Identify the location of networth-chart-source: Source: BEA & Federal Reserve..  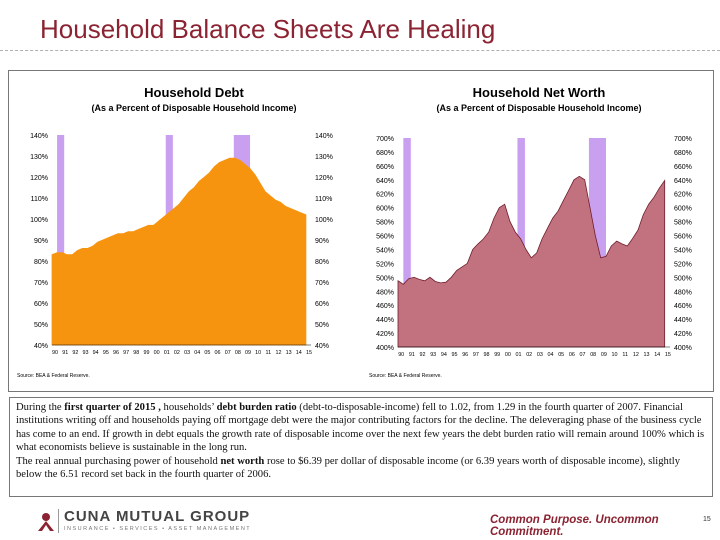
(405, 376).